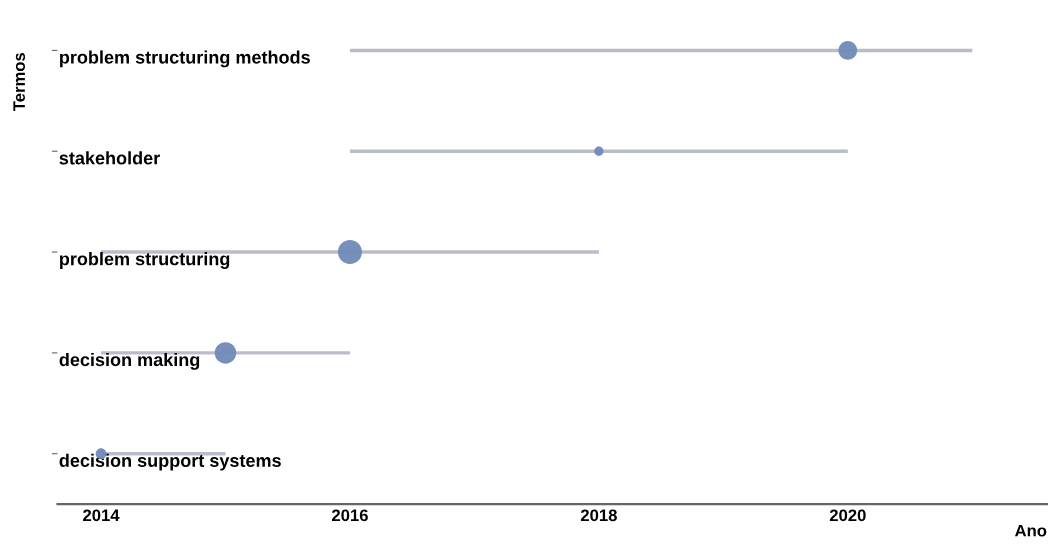 Image resolution: width=1064 pixels, height=545 pixels. Describe the element at coordinates (1030, 530) in the screenshot. I see `x-axis-title: Ano` at that location.